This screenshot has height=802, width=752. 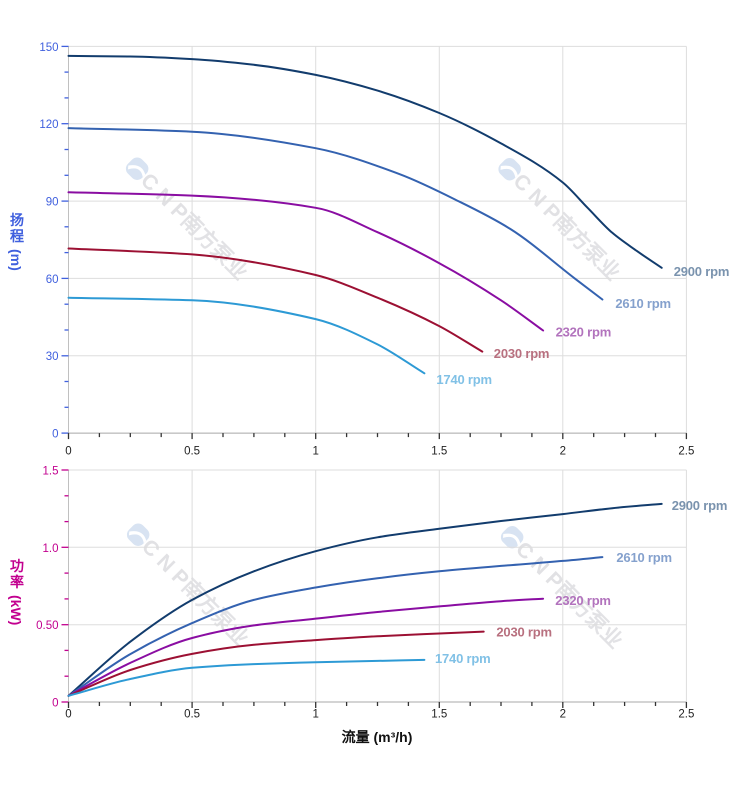 I want to click on svg-text: 程, so click(x=17, y=236).